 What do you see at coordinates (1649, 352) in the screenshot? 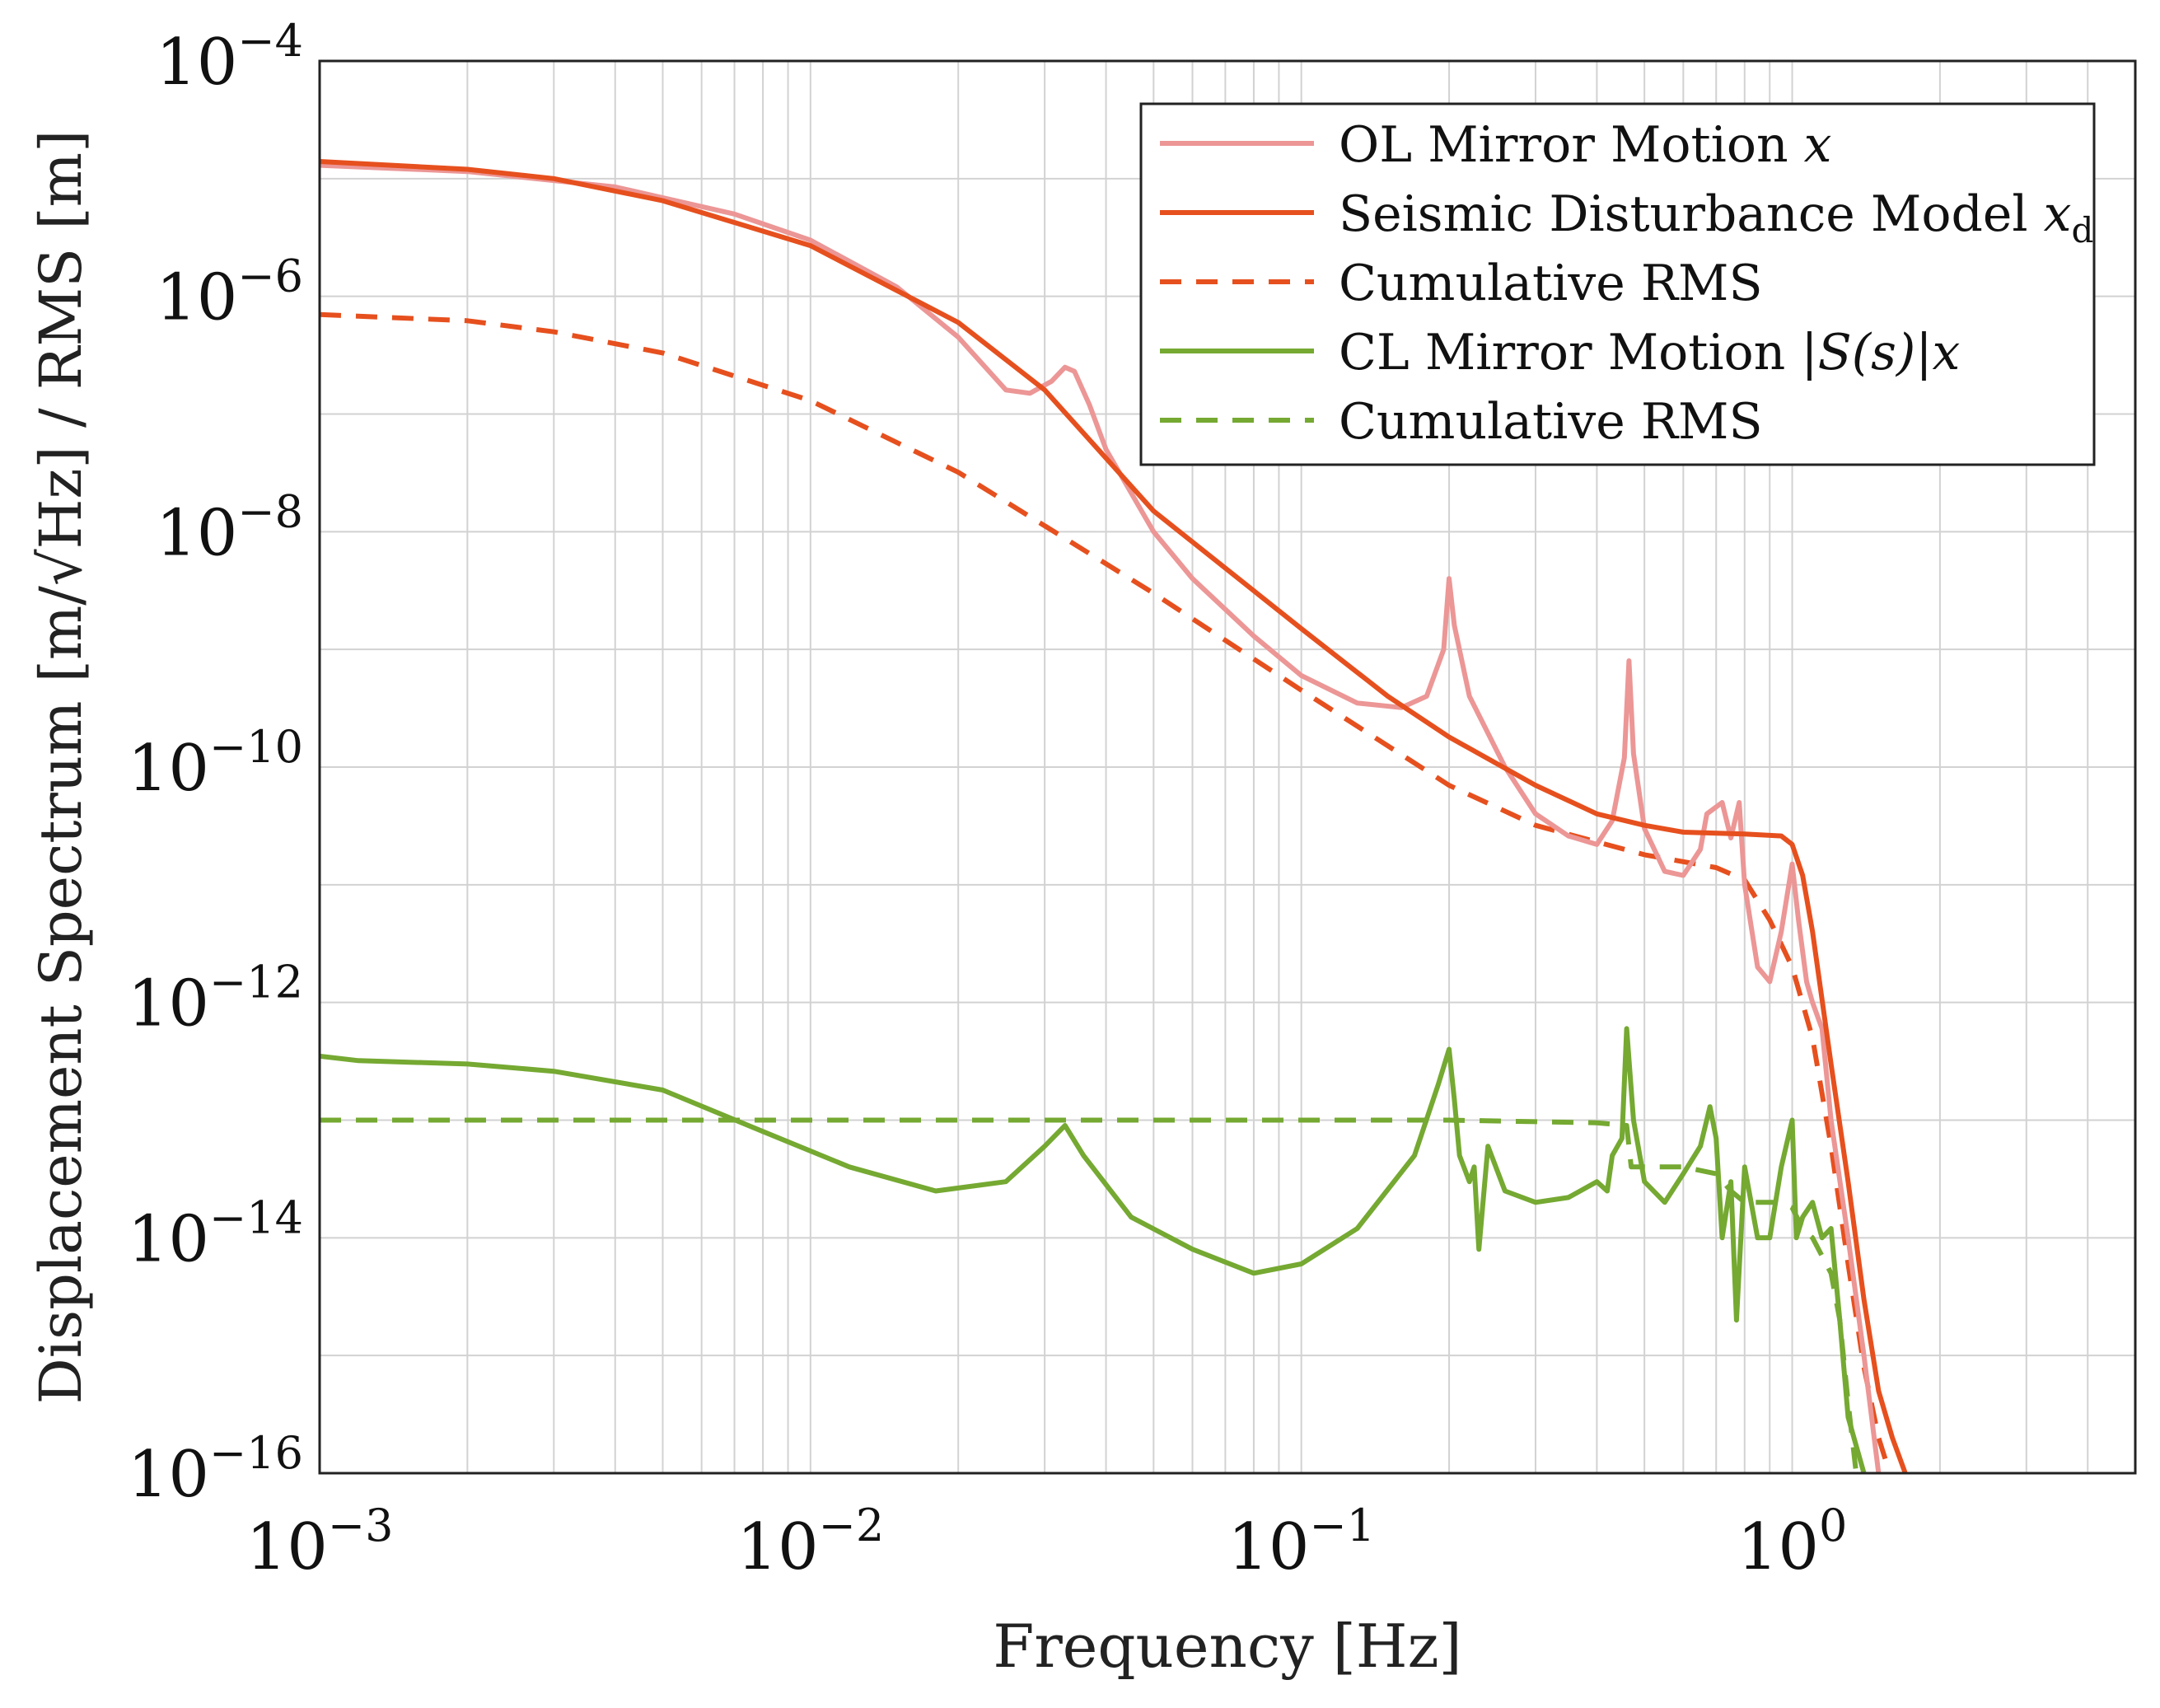
I see `legend-label: CL Mirror Motion |S(s)|x` at bounding box center [1649, 352].